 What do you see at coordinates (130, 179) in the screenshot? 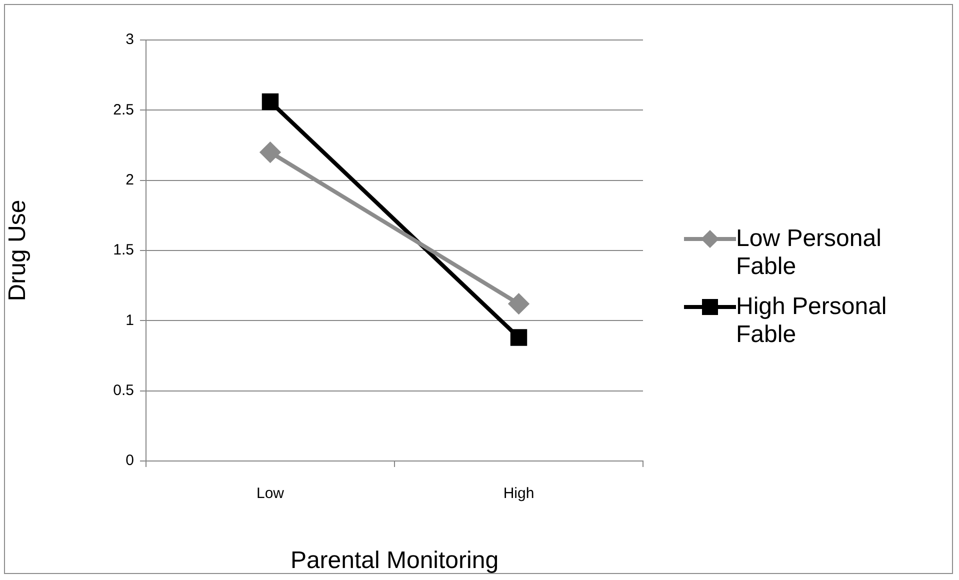
I see `y-tick-label: 2` at bounding box center [130, 179].